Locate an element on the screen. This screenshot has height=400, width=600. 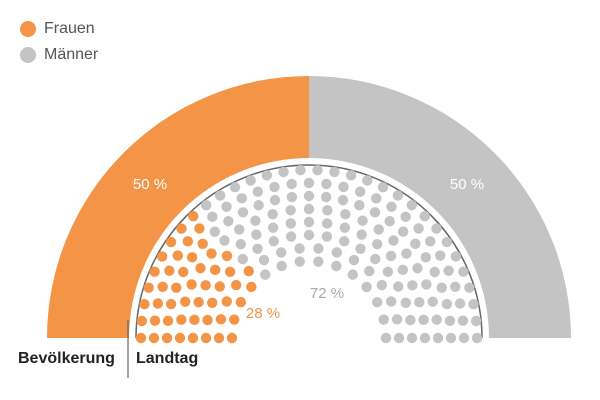
legend-label-maenner: Männer is located at coordinates (71, 54).